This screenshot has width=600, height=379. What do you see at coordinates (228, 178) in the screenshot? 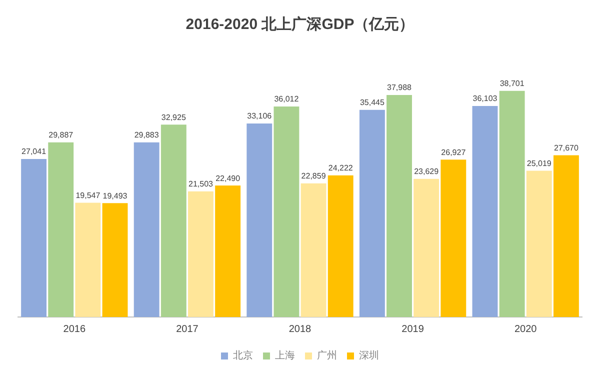
I see `data-label: 22,490` at bounding box center [228, 178].